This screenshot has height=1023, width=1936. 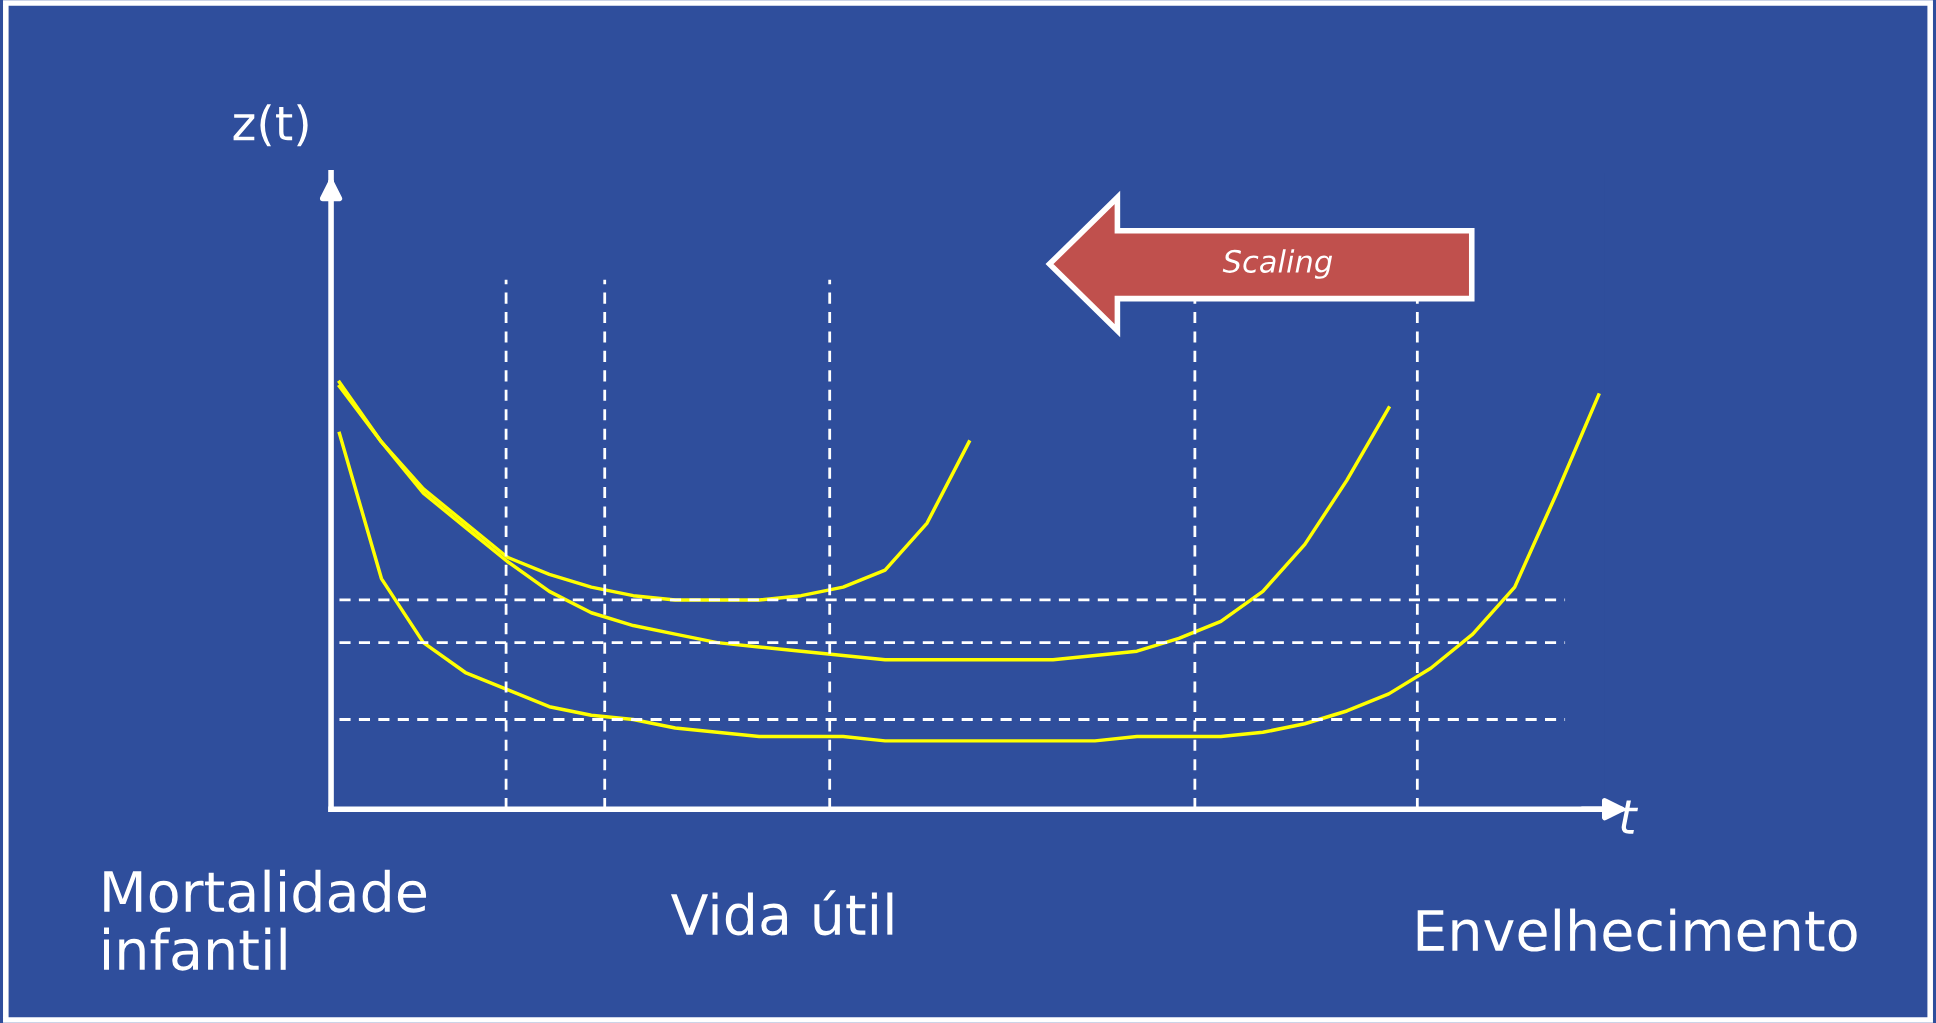 I want to click on text: Scaling, so click(x=1277, y=264).